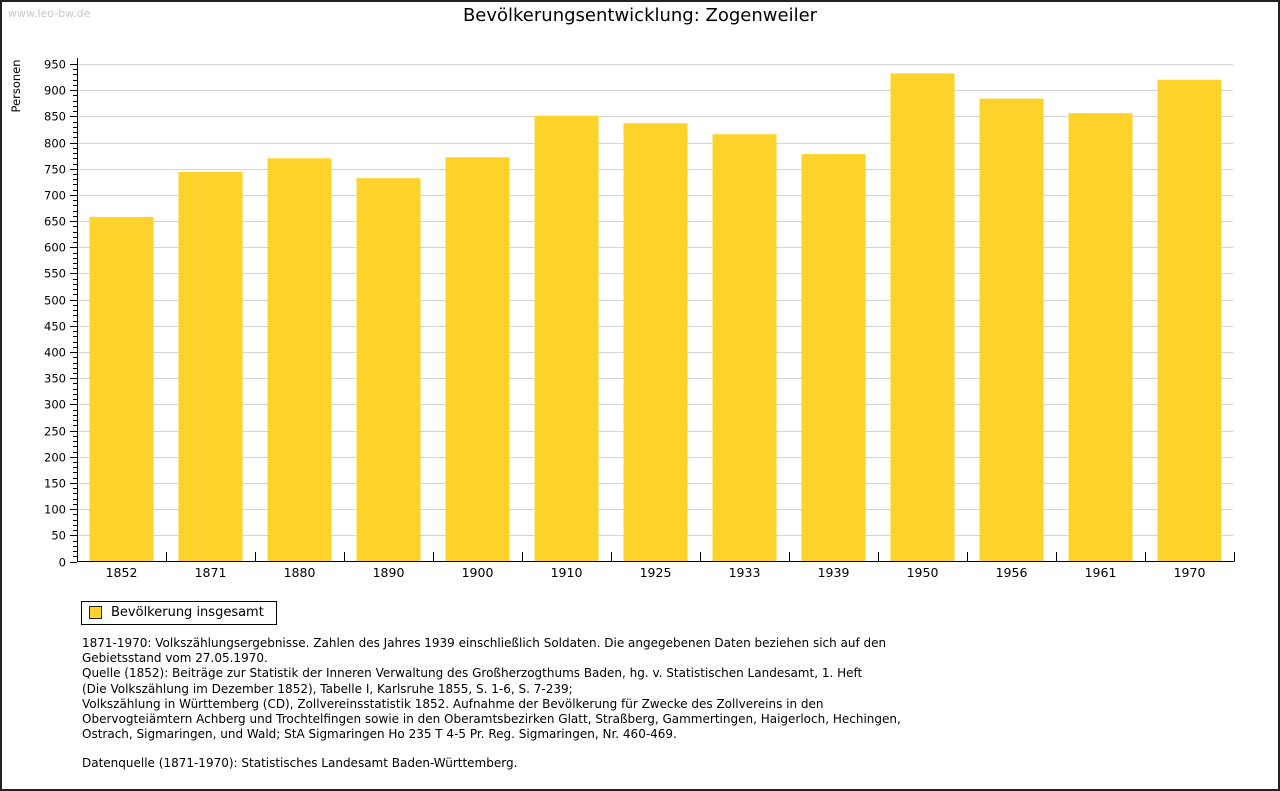 The image size is (1280, 791). What do you see at coordinates (16, 85) in the screenshot?
I see `y-axis-title: Personen` at bounding box center [16, 85].